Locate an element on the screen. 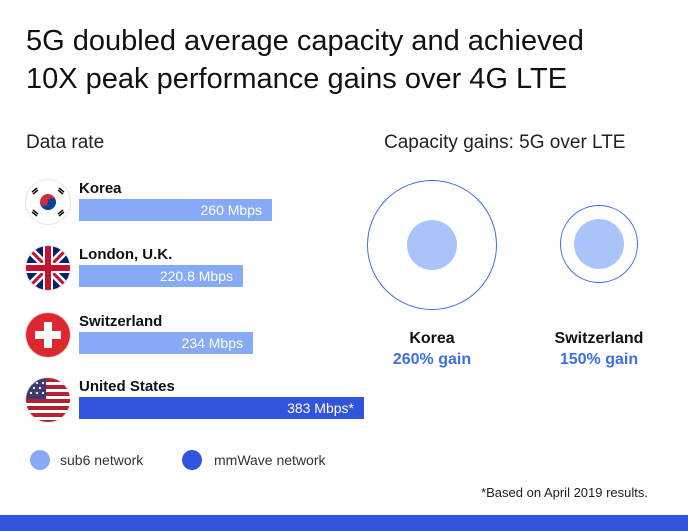 The image size is (688, 531). data-rate-row-korea: Korea 260 Mbps is located at coordinates (201, 208).